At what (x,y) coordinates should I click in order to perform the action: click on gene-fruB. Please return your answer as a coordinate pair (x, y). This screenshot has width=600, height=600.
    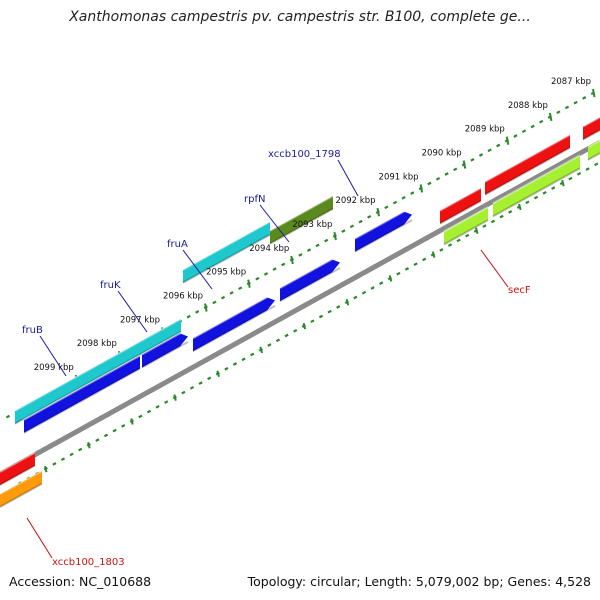
    Looking at the image, I should click on (98, 371).